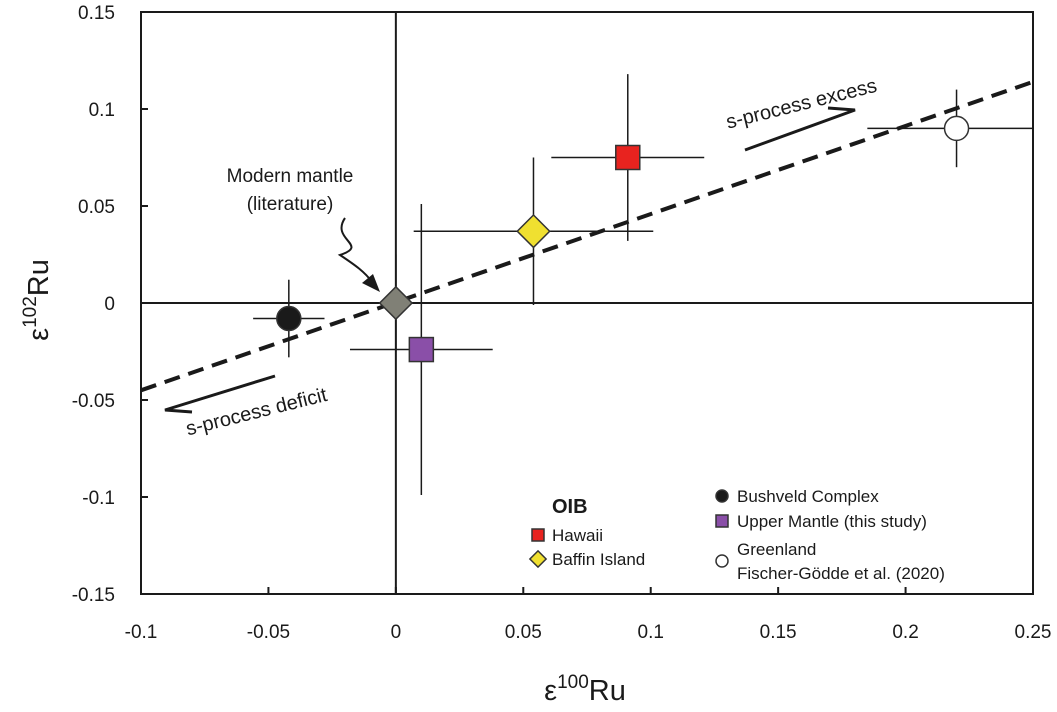  I want to click on y-axis-label: ε102Ru, so click(37, 300).